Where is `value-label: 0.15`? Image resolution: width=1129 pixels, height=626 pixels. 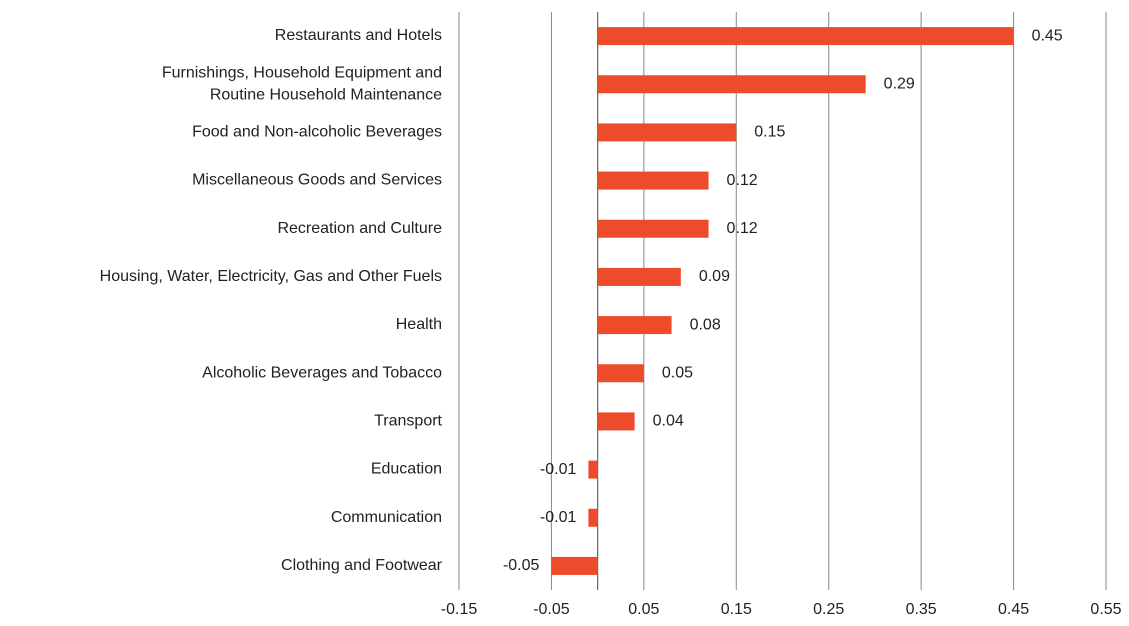 value-label: 0.15 is located at coordinates (769, 132).